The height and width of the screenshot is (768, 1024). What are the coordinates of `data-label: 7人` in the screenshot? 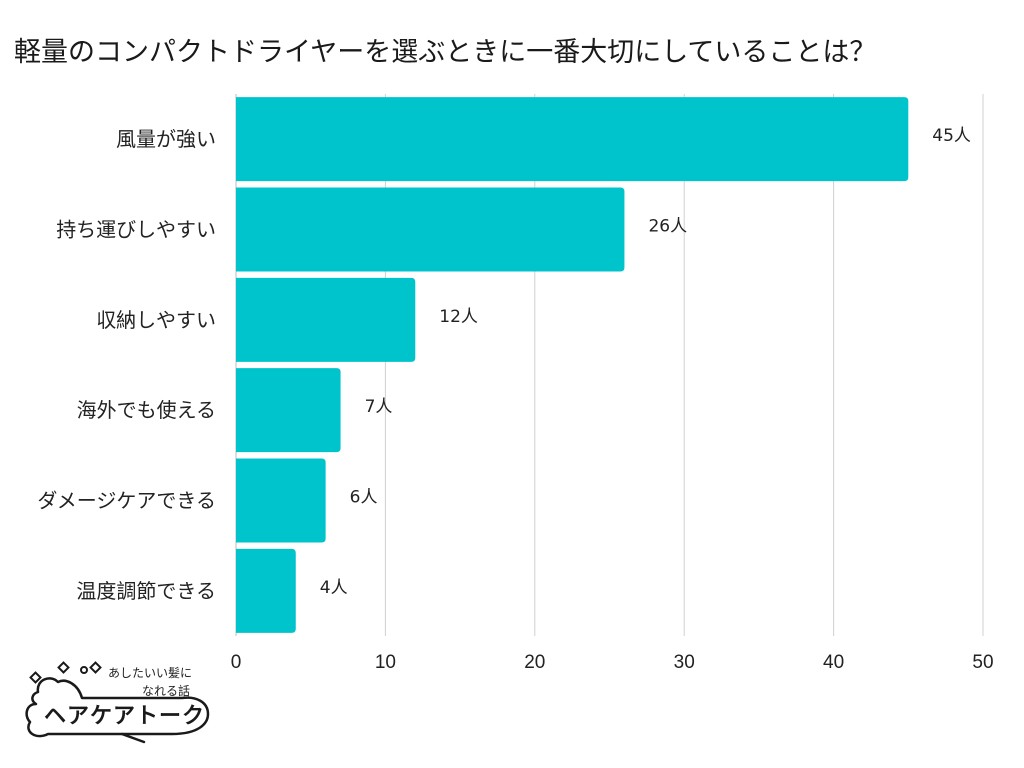 It's located at (379, 407).